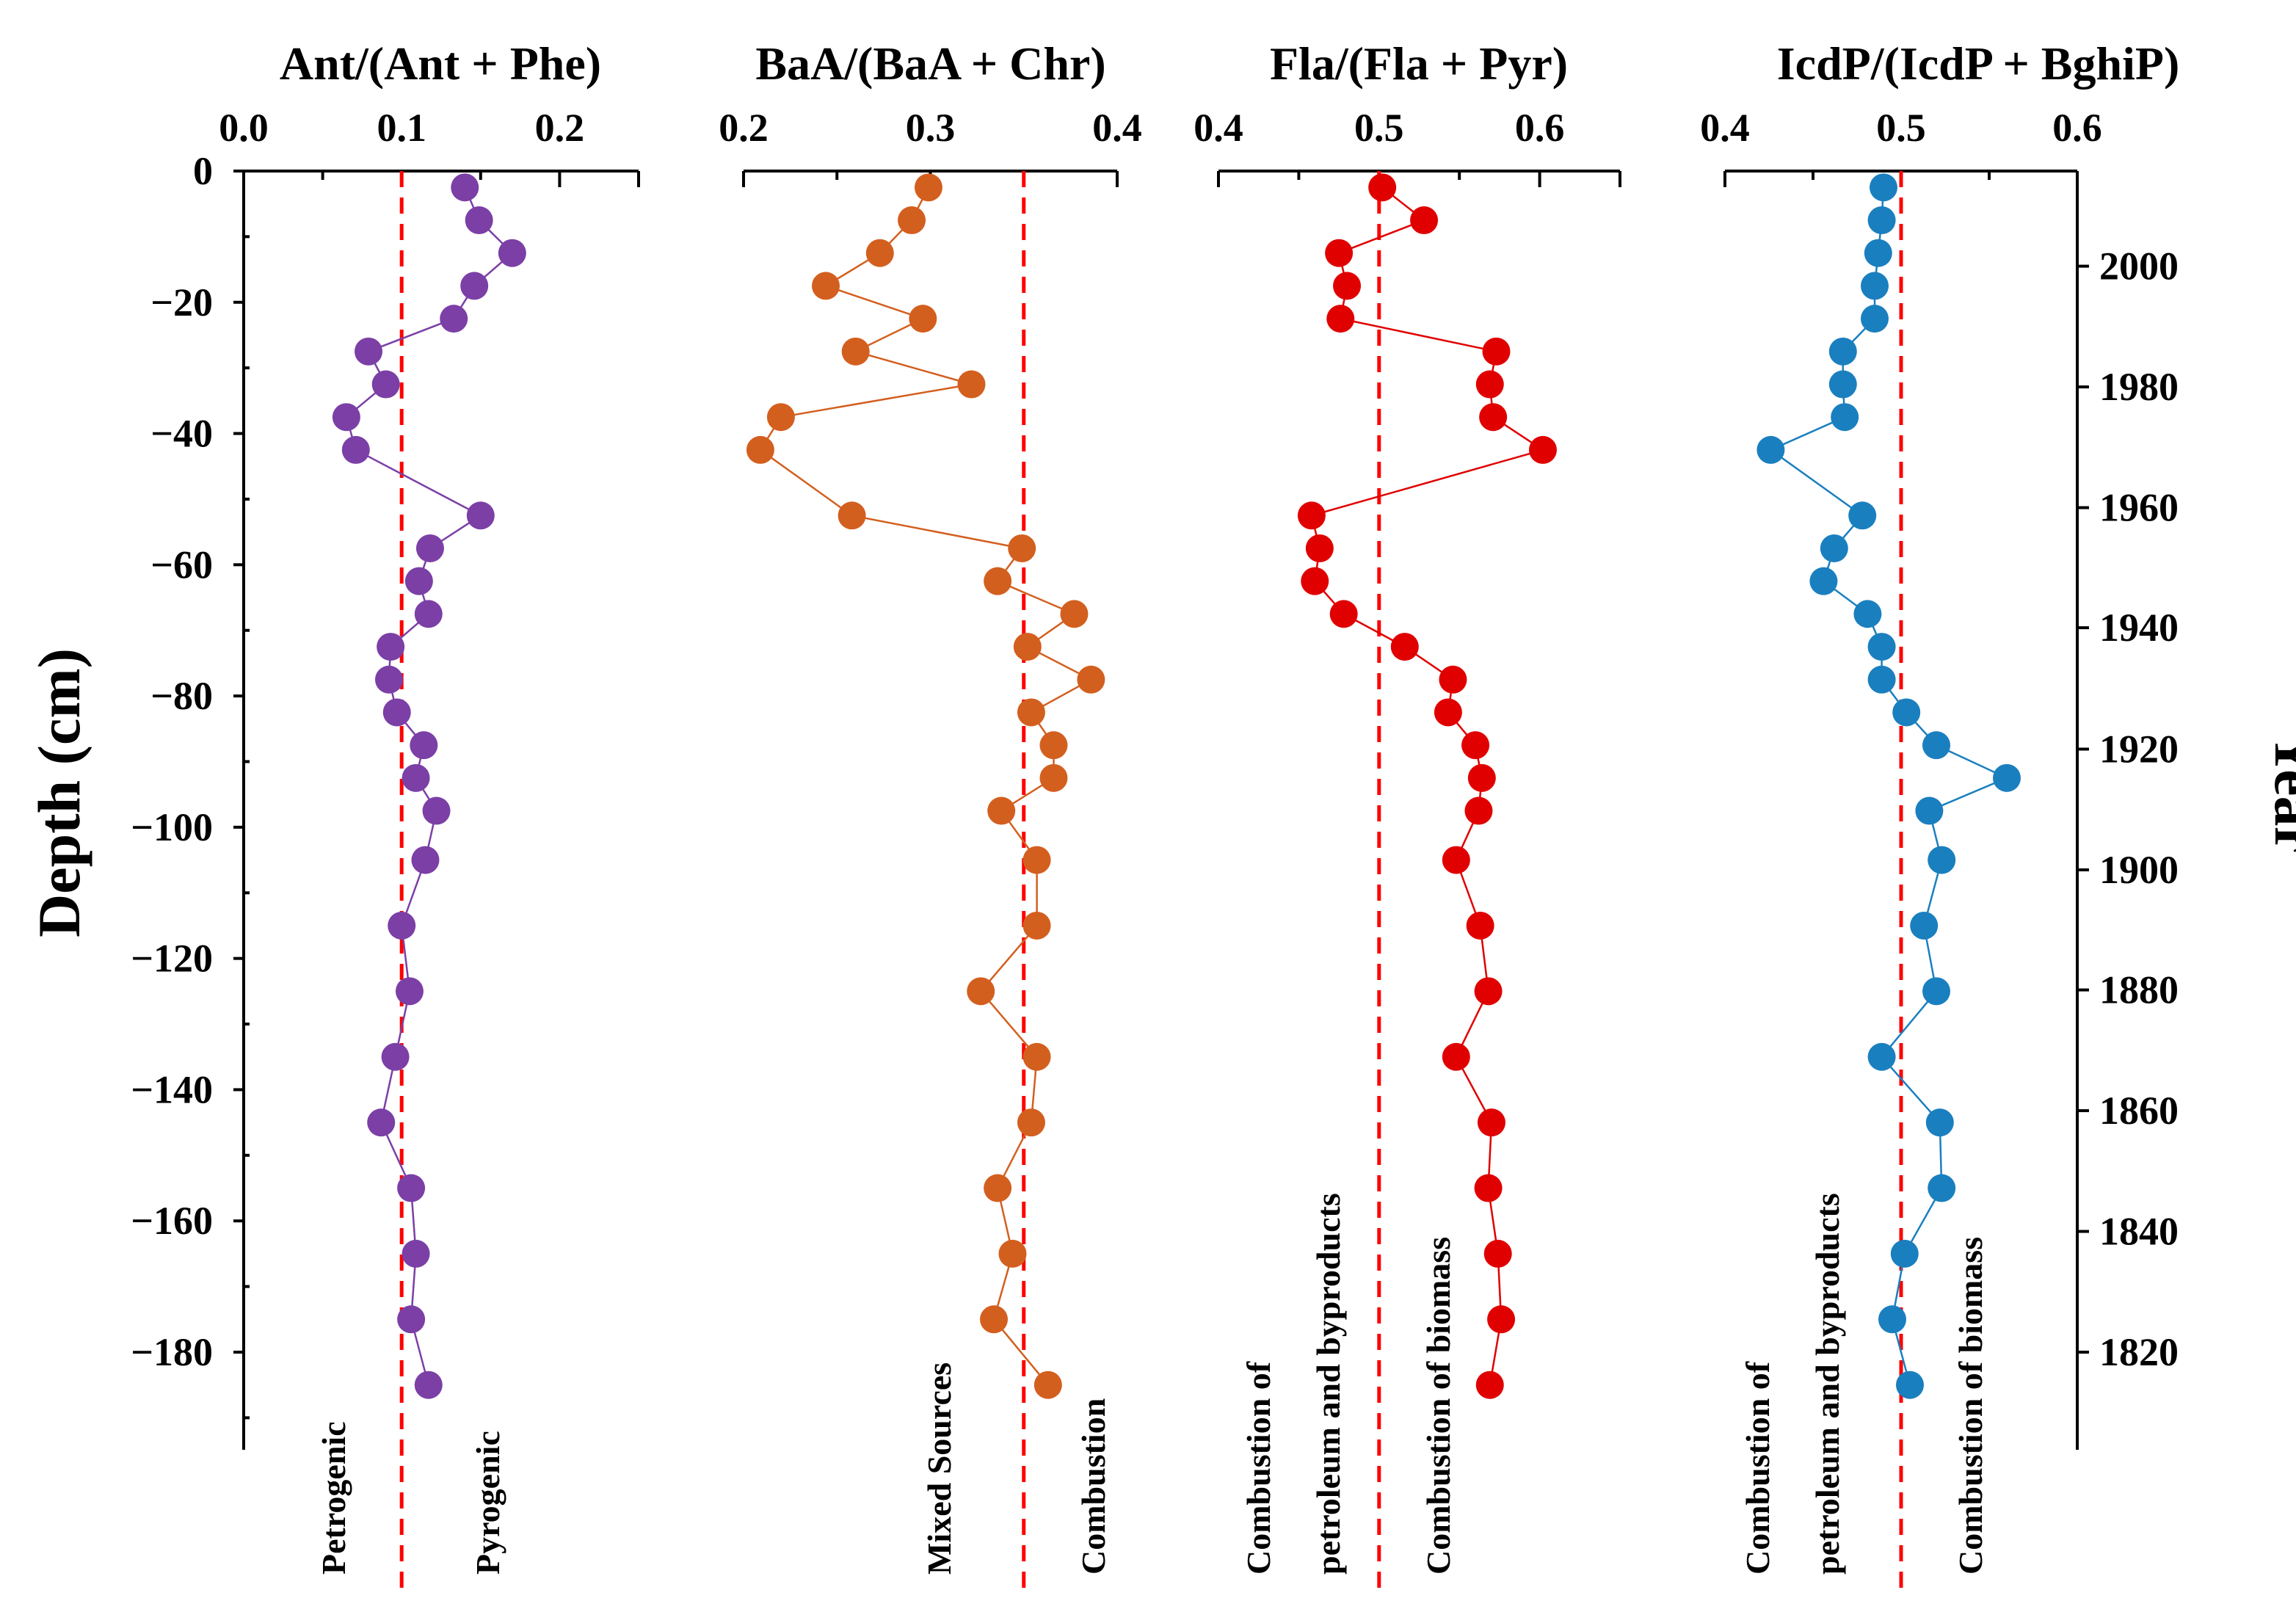 The width and height of the screenshot is (2296, 1612). Describe the element at coordinates (744, 128) in the screenshot. I see `x-tick-label-baa-chr: 0.2` at that location.